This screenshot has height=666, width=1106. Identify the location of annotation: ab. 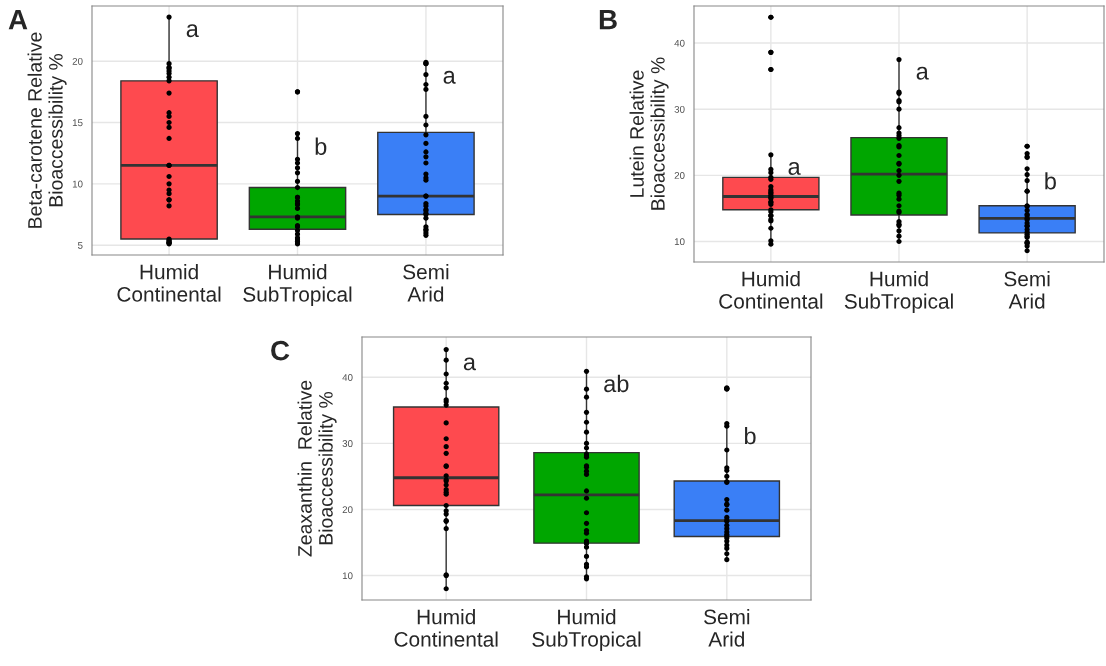
(616, 383).